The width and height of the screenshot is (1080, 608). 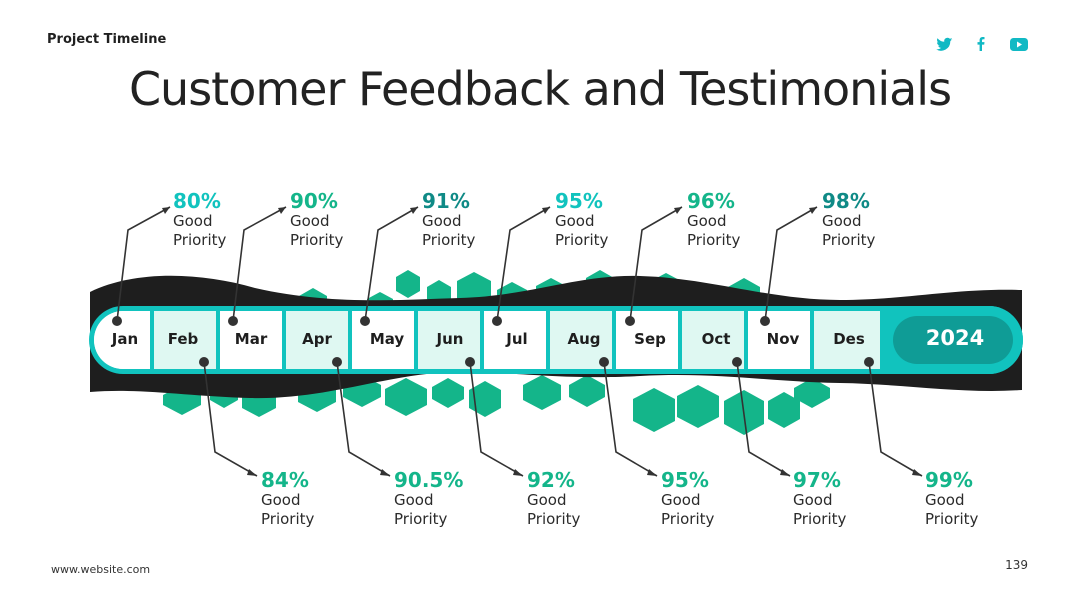 I want to click on timeline-cells, so click(x=452, y=340).